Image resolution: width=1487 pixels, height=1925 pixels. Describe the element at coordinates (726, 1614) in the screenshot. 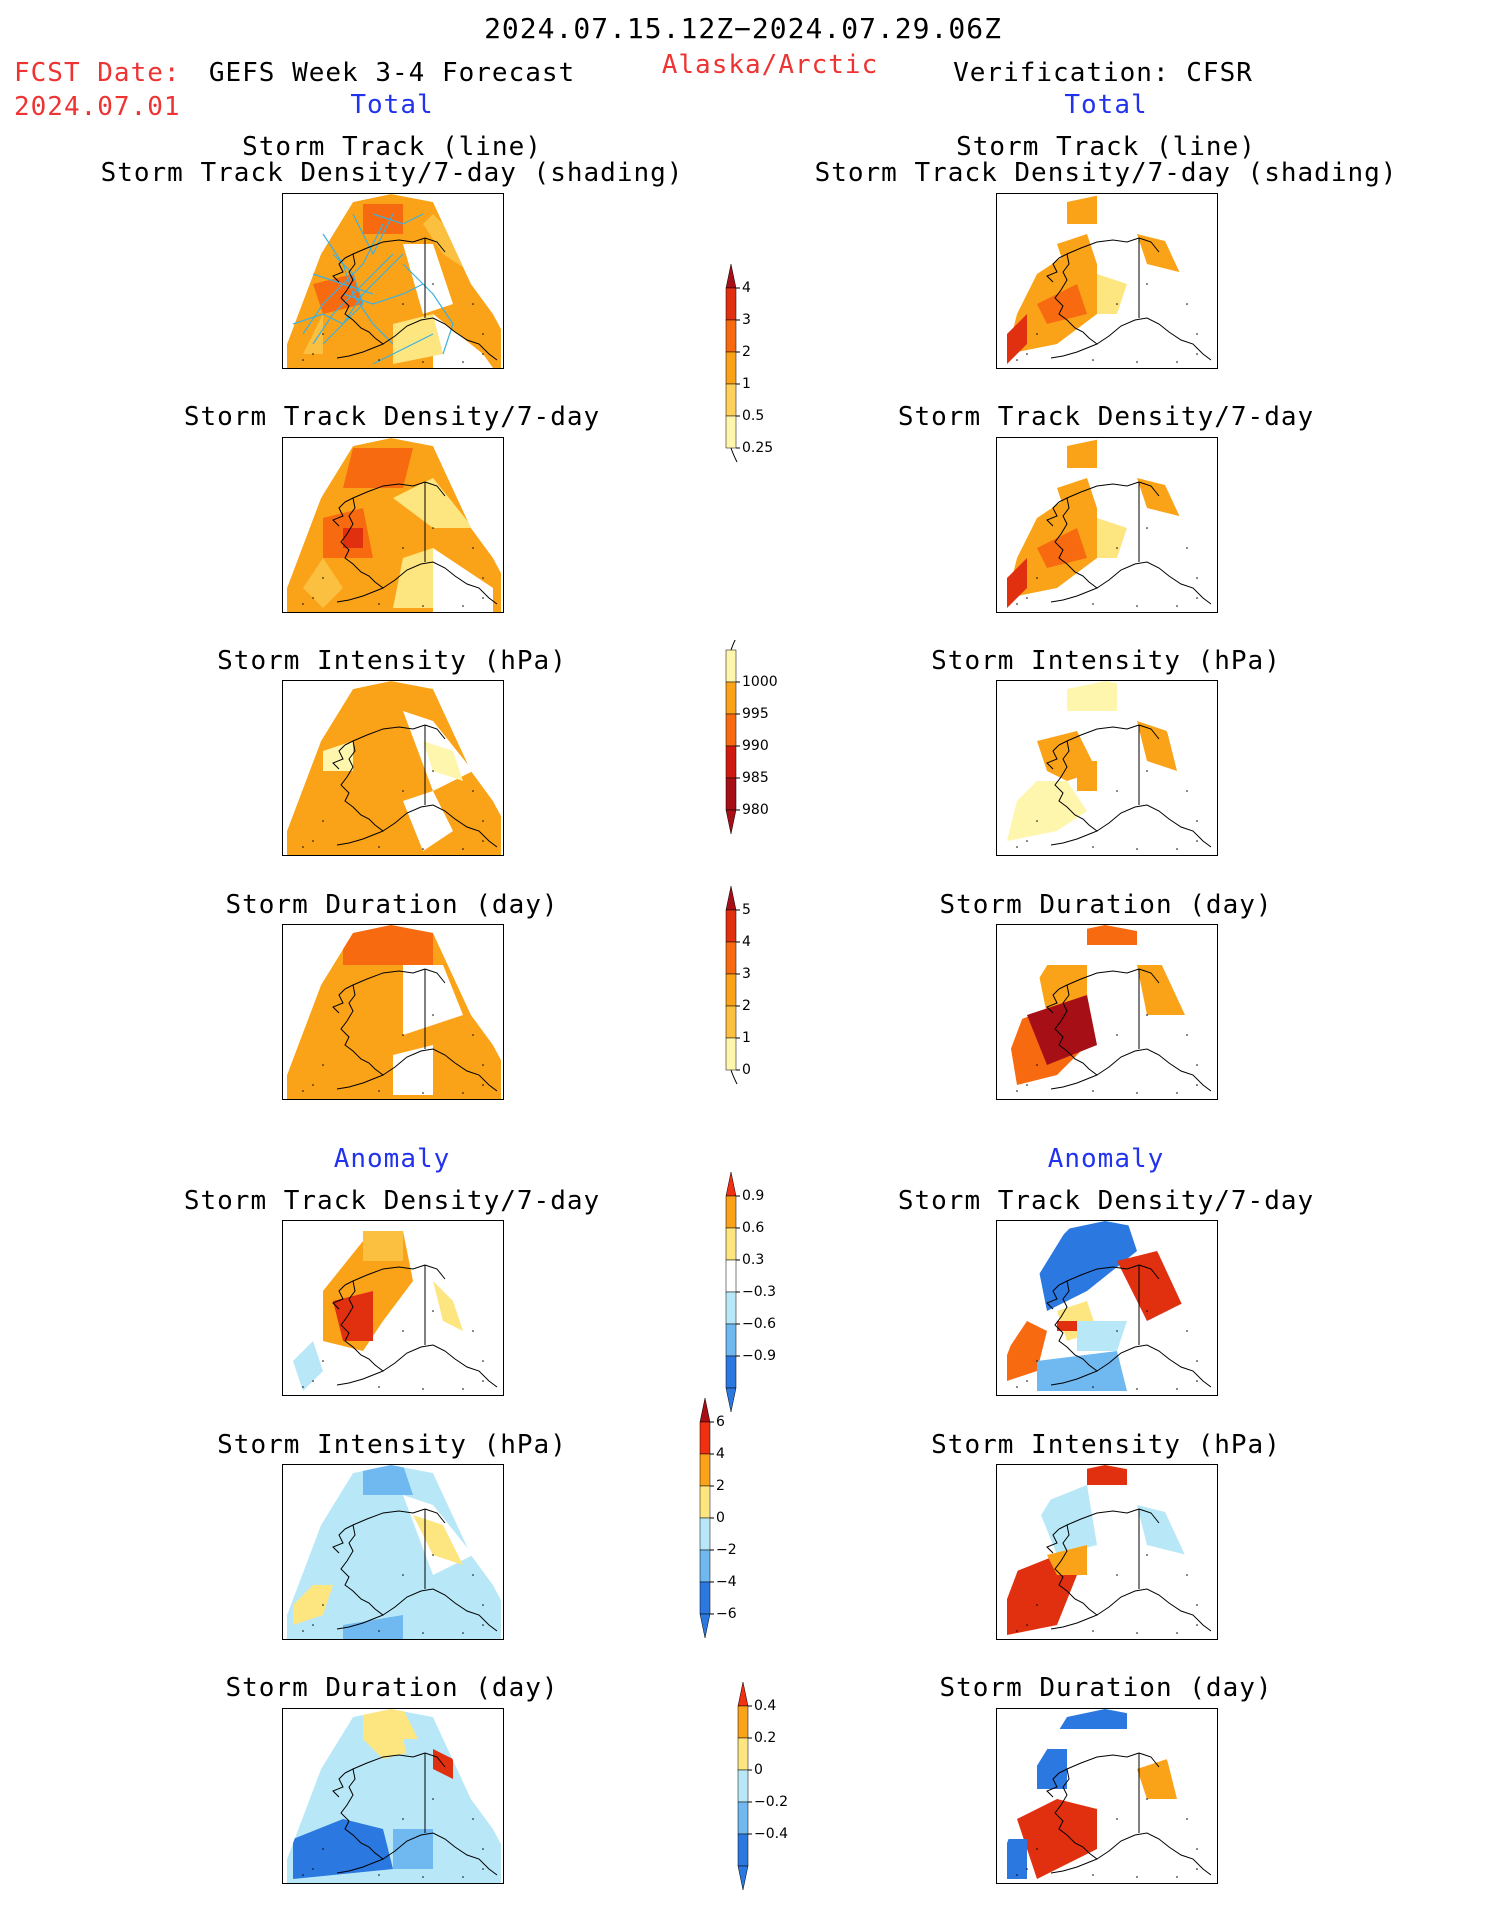

I see `colorbar-tick-label: −6` at that location.